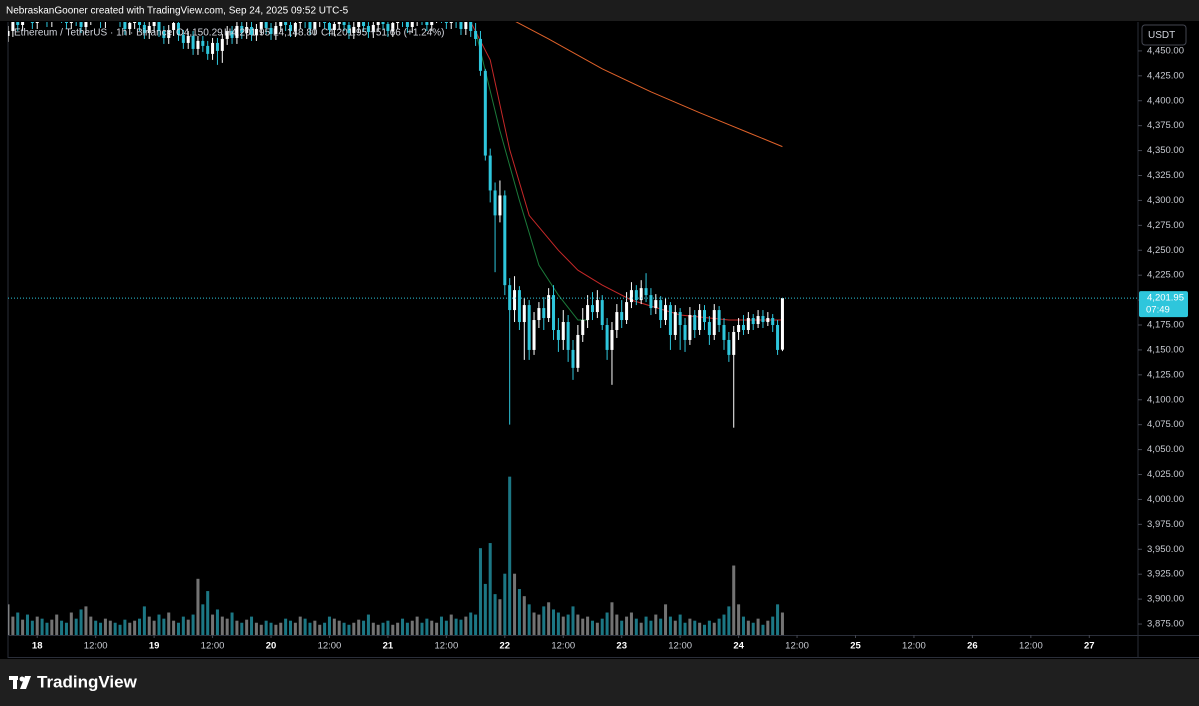 This screenshot has height=706, width=1199. What do you see at coordinates (1165, 424) in the screenshot?
I see `y-tick-label: 4,075.00` at bounding box center [1165, 424].